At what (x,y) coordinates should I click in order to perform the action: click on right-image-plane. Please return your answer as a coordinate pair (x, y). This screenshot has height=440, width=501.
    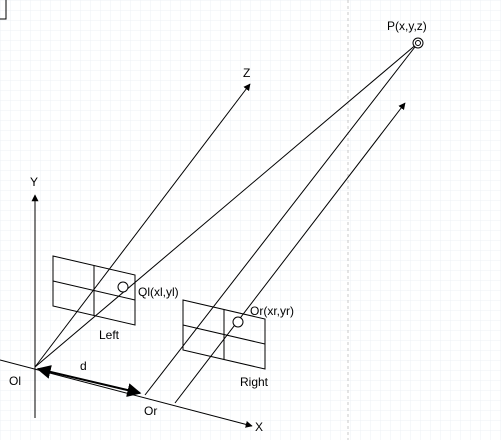
    Looking at the image, I should click on (224, 334).